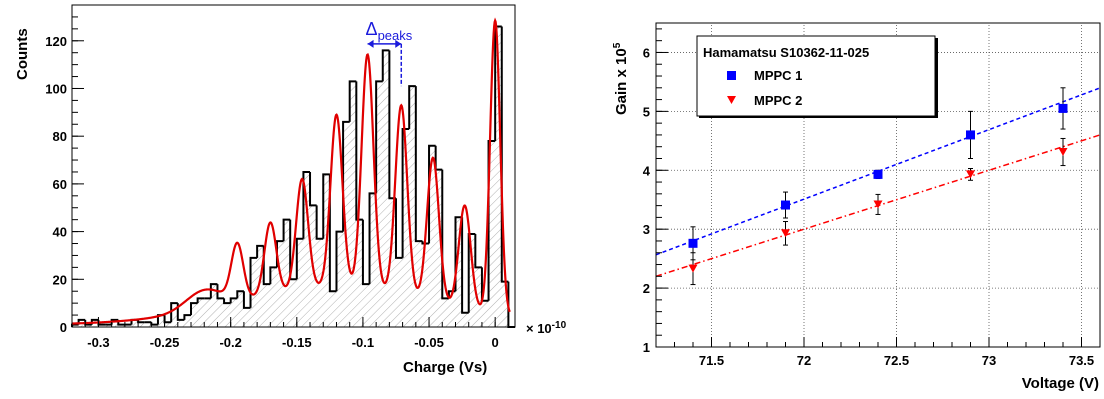 The height and width of the screenshot is (399, 1104). What do you see at coordinates (646, 347) in the screenshot?
I see `gain-y-tick-label: 1` at bounding box center [646, 347].